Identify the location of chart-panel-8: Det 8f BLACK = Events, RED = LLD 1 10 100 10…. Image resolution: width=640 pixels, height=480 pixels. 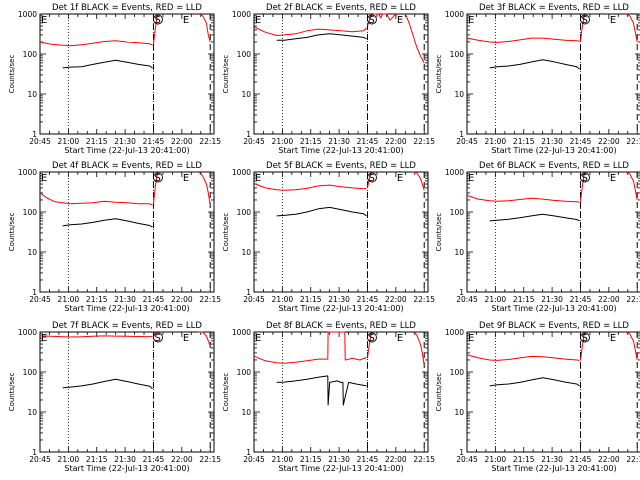
(328, 397).